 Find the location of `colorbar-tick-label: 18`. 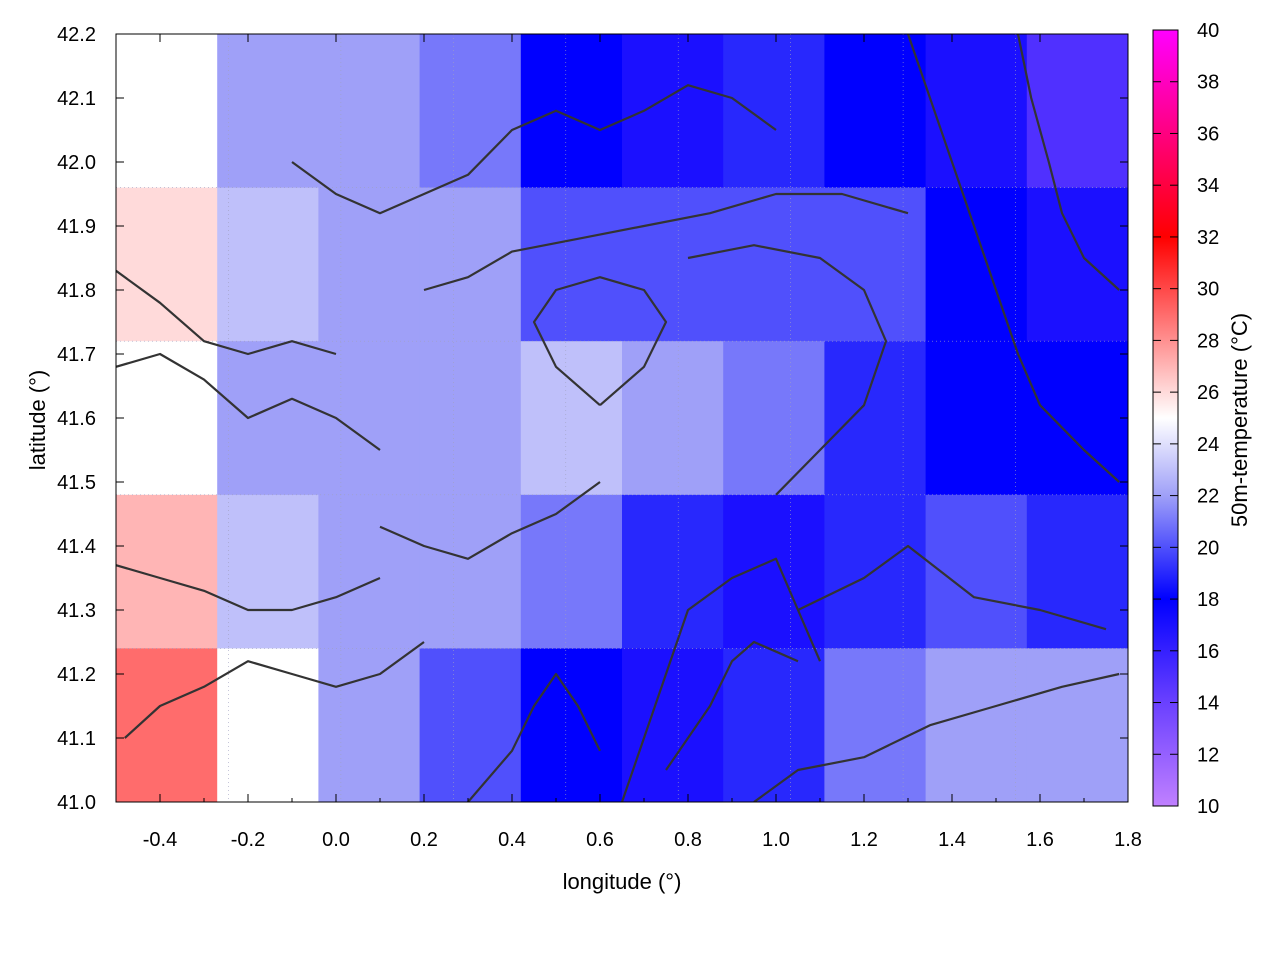

colorbar-tick-label: 18 is located at coordinates (1208, 600).